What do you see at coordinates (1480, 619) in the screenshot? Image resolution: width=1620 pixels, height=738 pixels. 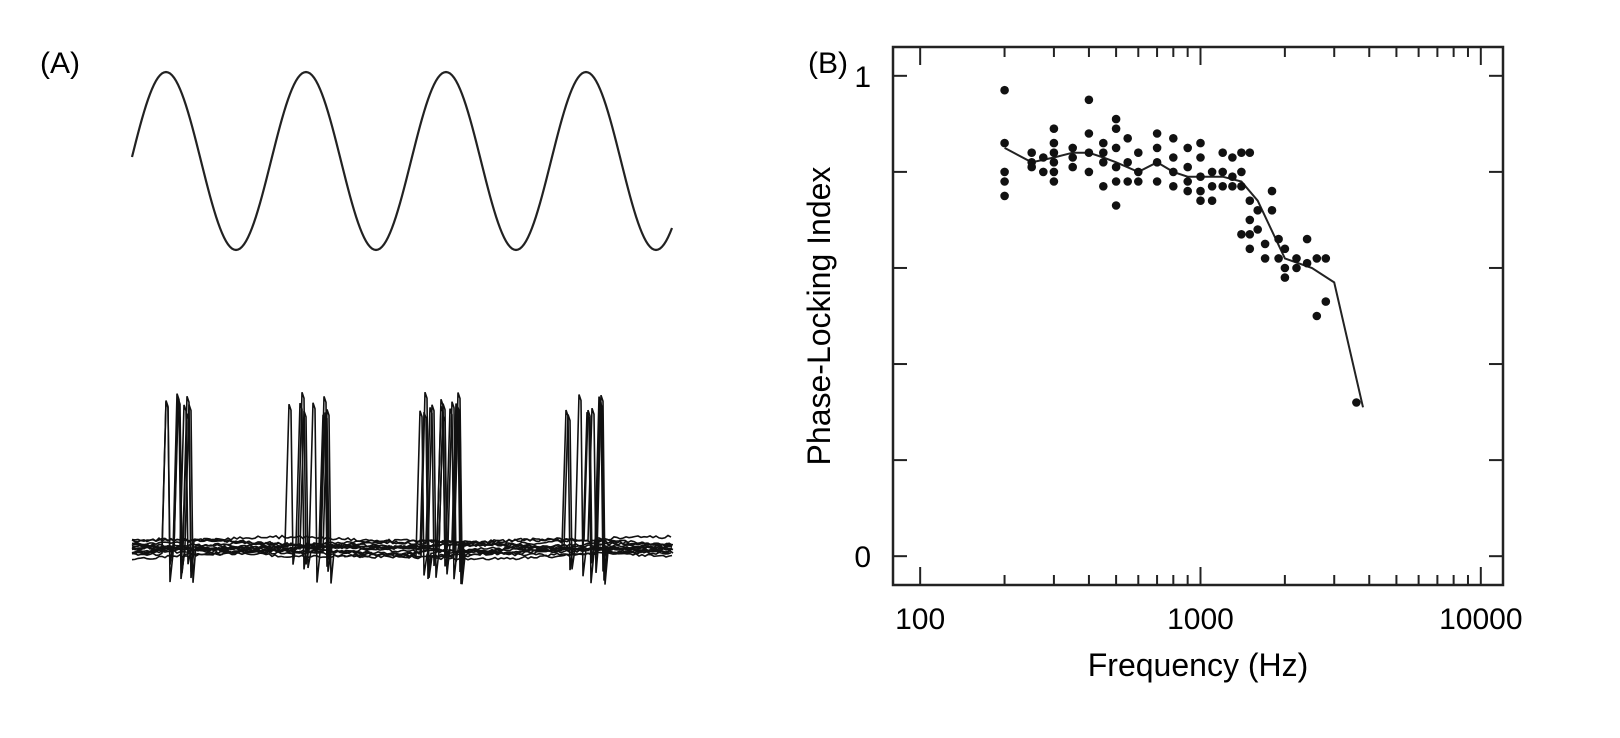 I see `x-tick-label: 10000` at bounding box center [1480, 619].